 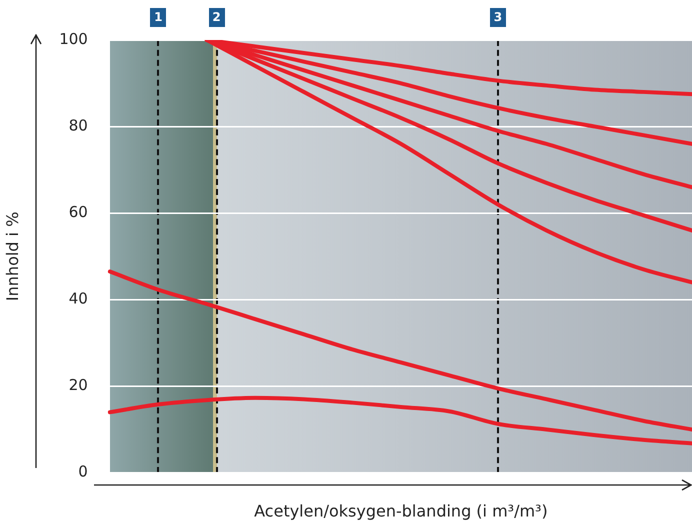 I want to click on text: 3, so click(x=498, y=17).